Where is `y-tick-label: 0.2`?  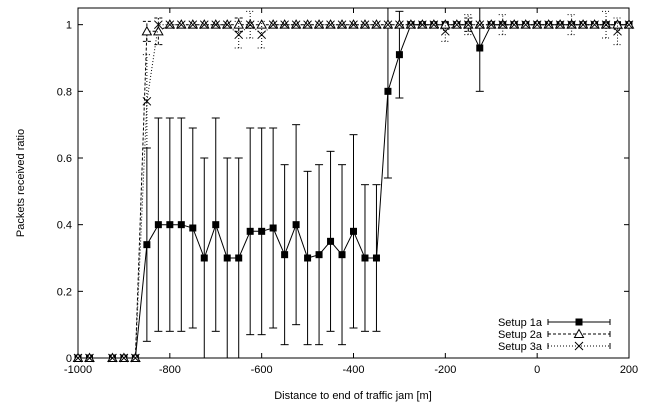
y-tick-label: 0.2 is located at coordinates (64, 292).